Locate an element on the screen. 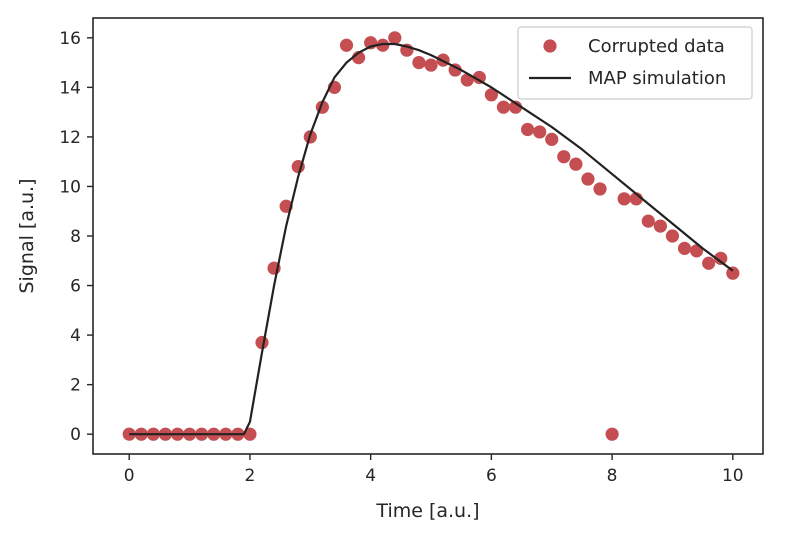 The height and width of the screenshot is (542, 812). y-tick-label: 12 is located at coordinates (70, 138).